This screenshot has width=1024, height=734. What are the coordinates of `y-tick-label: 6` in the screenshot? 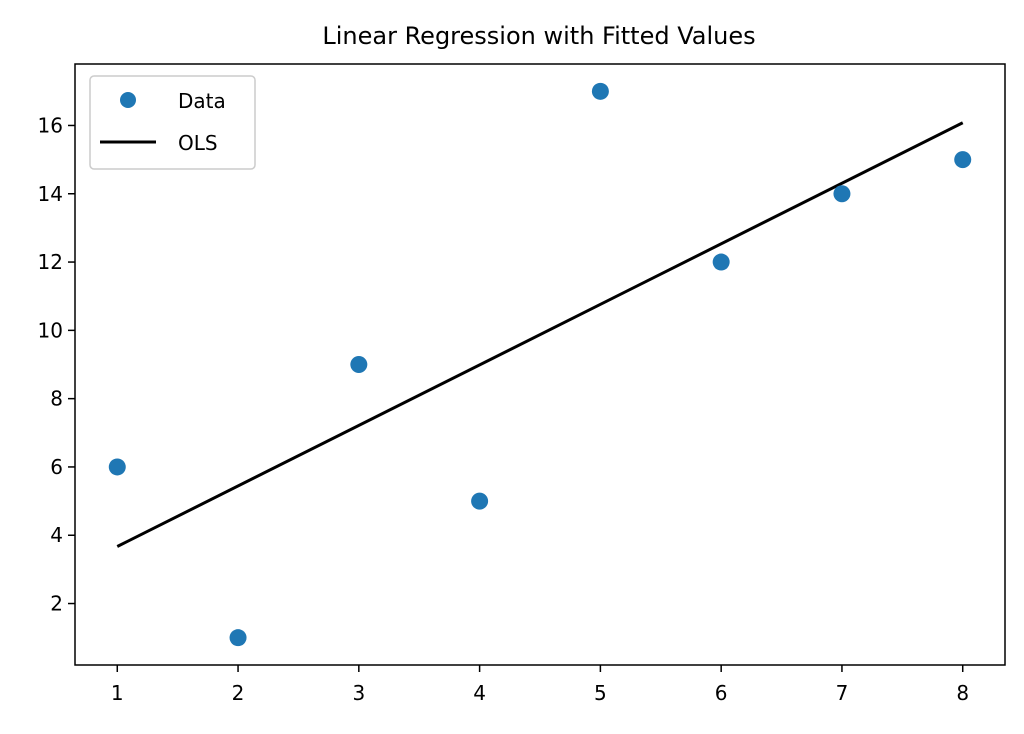 It's located at (56, 467).